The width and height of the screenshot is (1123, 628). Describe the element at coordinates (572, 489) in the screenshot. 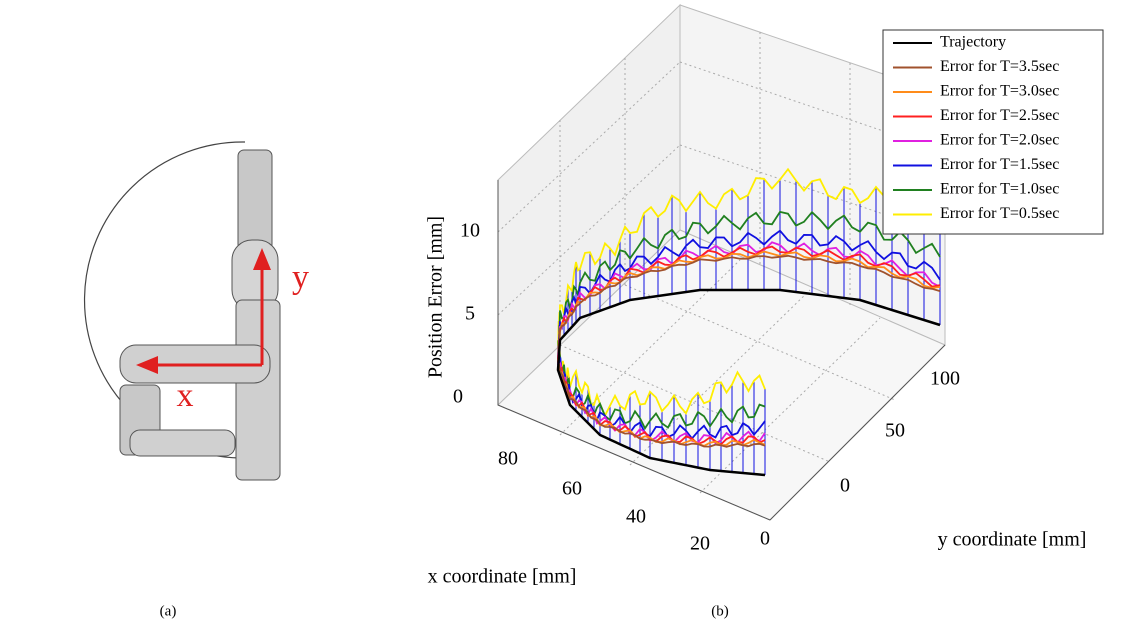

I see `x-tick-label: 60` at that location.